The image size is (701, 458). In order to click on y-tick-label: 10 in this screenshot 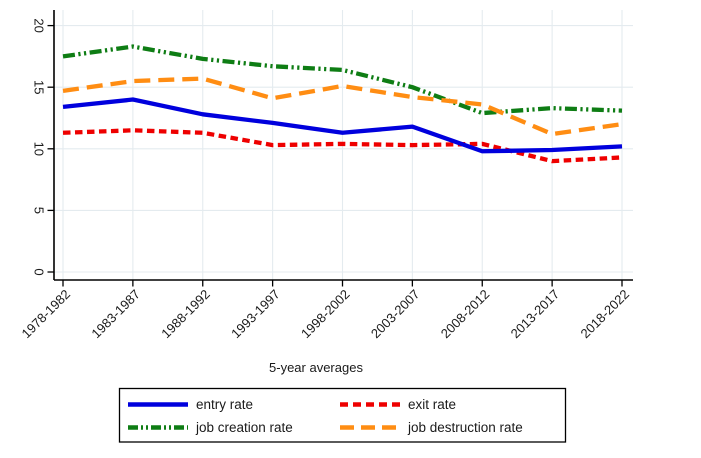, I will do `click(39, 149)`.